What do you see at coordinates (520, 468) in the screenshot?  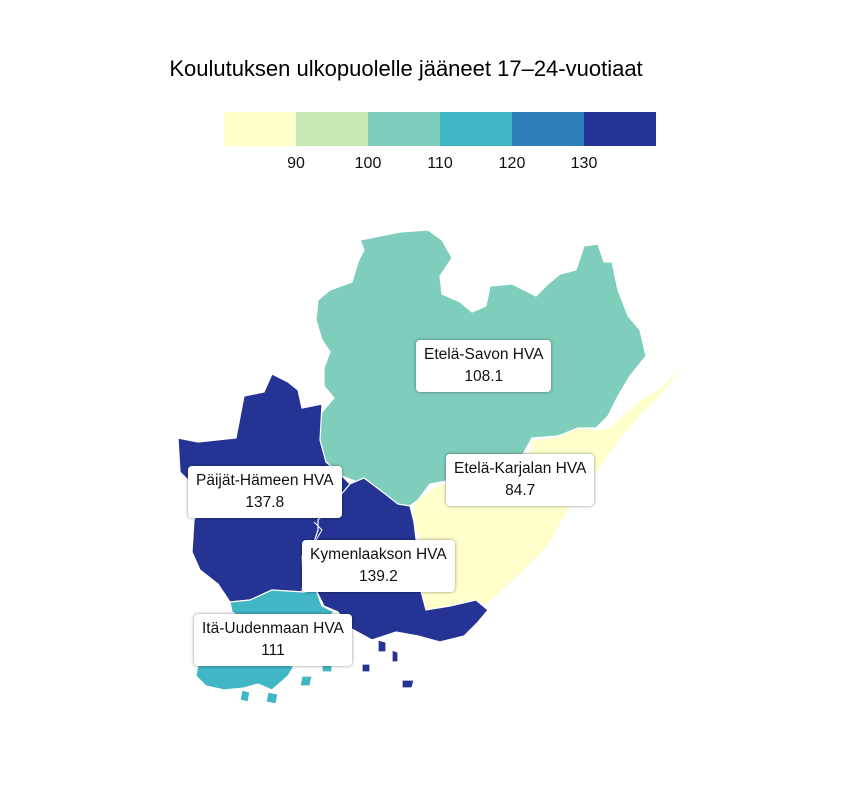 I see `label-name: Etelä-Karjalan HVA` at bounding box center [520, 468].